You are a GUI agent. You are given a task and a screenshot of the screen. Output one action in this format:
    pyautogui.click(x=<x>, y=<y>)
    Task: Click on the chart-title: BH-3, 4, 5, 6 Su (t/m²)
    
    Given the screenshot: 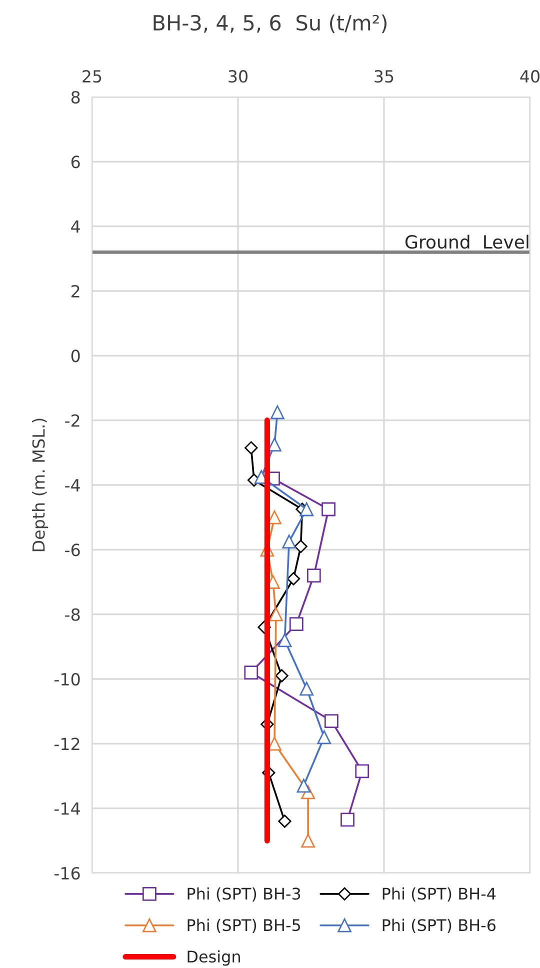 What is the action you would take?
    pyautogui.click(x=270, y=24)
    